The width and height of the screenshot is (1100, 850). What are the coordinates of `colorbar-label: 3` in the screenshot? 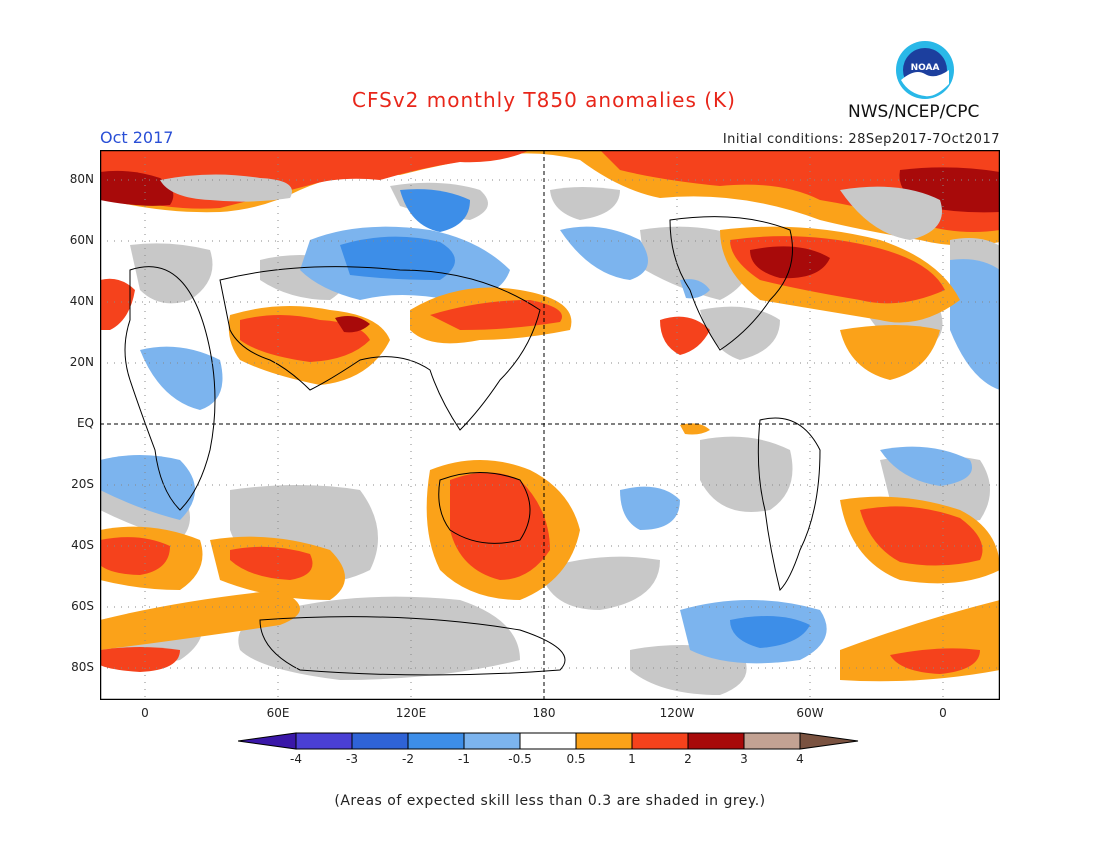 It's located at (744, 759).